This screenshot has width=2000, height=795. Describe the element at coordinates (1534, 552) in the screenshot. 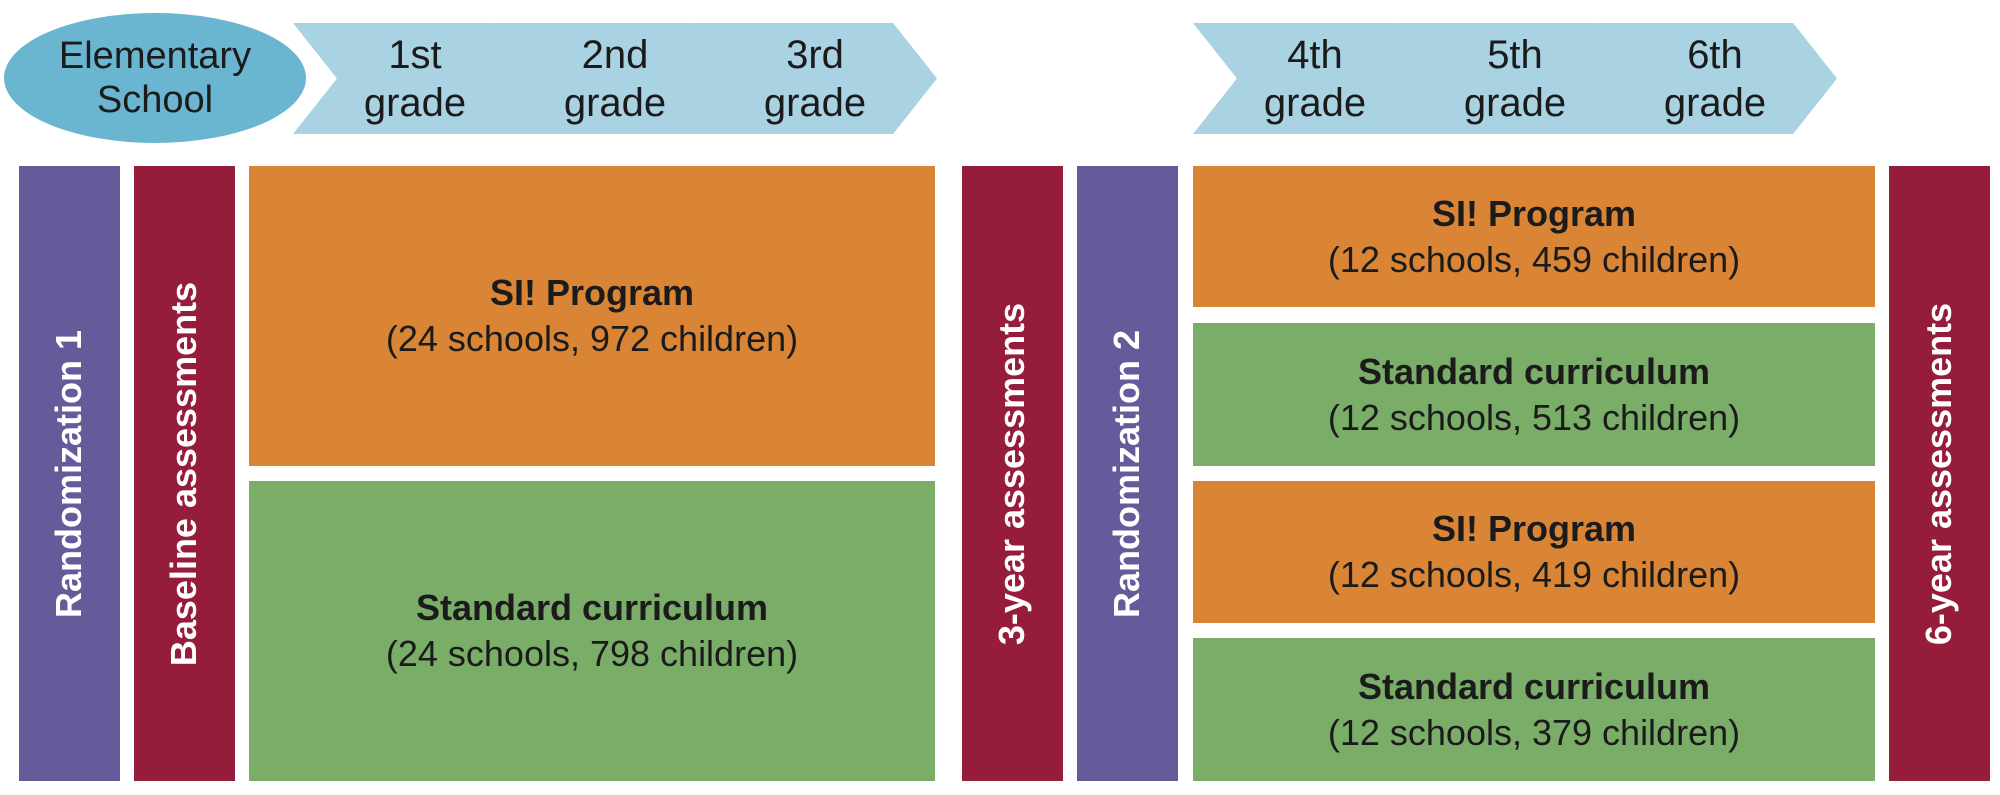

I see `phase2-si-program-box-2: SI! Program (12 schools, 419 children)` at that location.